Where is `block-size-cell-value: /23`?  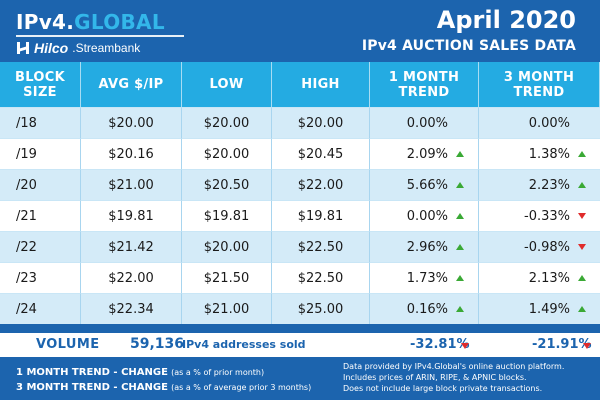
block-size-cell-value: /23 is located at coordinates (26, 278).